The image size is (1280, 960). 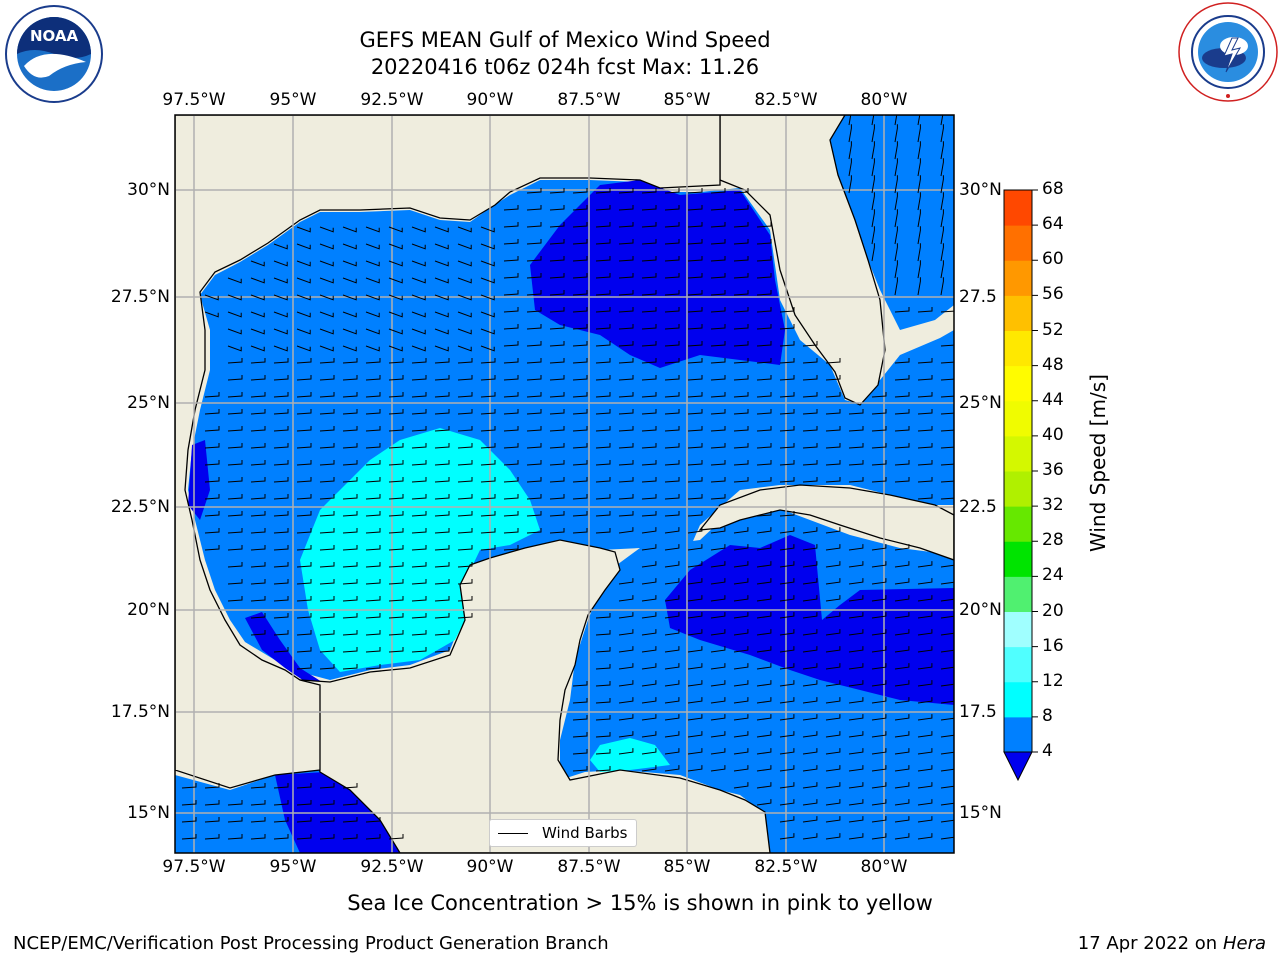 What do you see at coordinates (1053, 470) in the screenshot?
I see `colorbar-tick-label: 36` at bounding box center [1053, 470].